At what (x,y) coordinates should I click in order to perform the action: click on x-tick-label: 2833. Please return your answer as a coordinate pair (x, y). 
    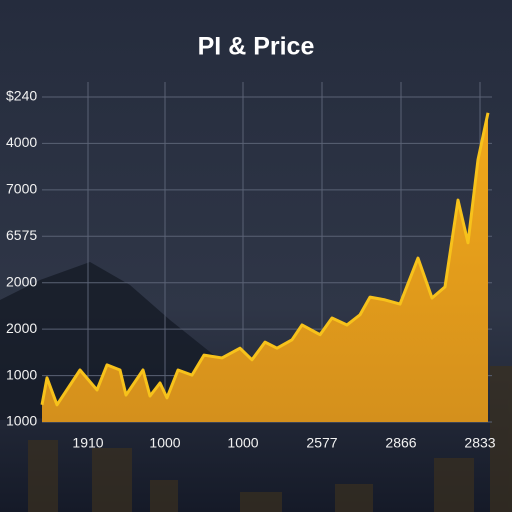
    Looking at the image, I should click on (479, 443).